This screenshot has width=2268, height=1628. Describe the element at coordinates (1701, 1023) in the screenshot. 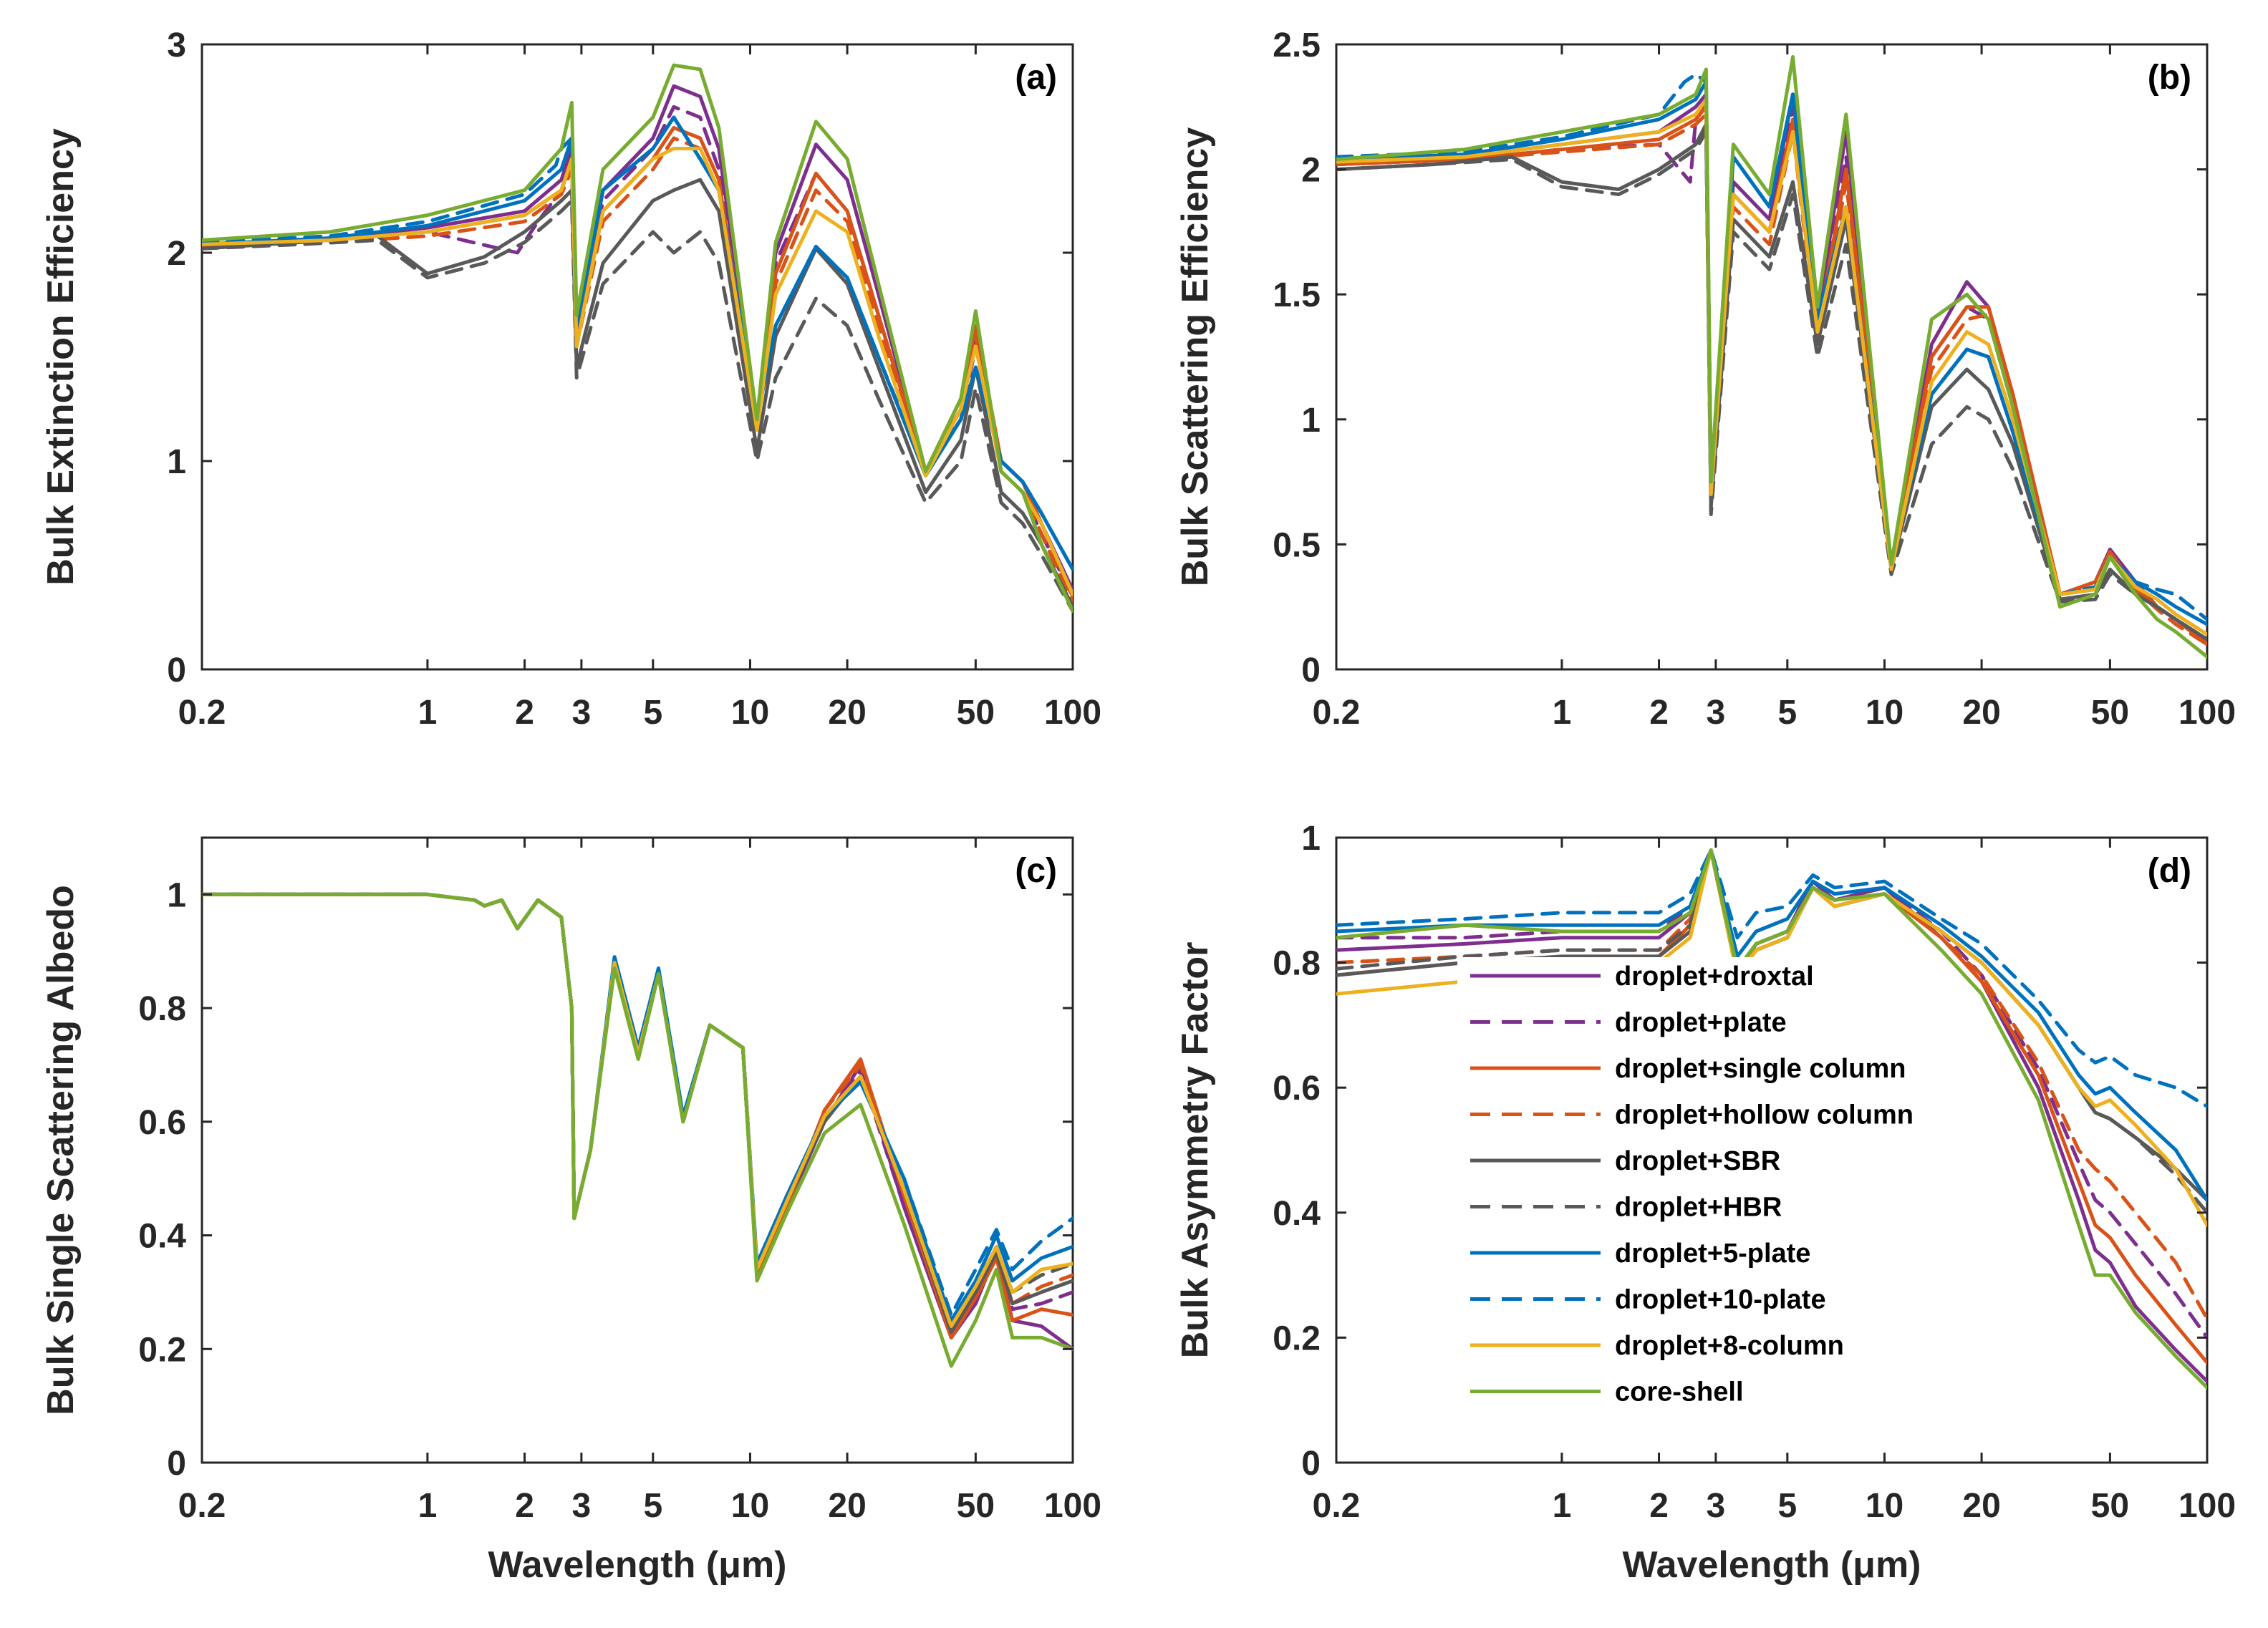

I see `legend-label: droplet+plate` at that location.